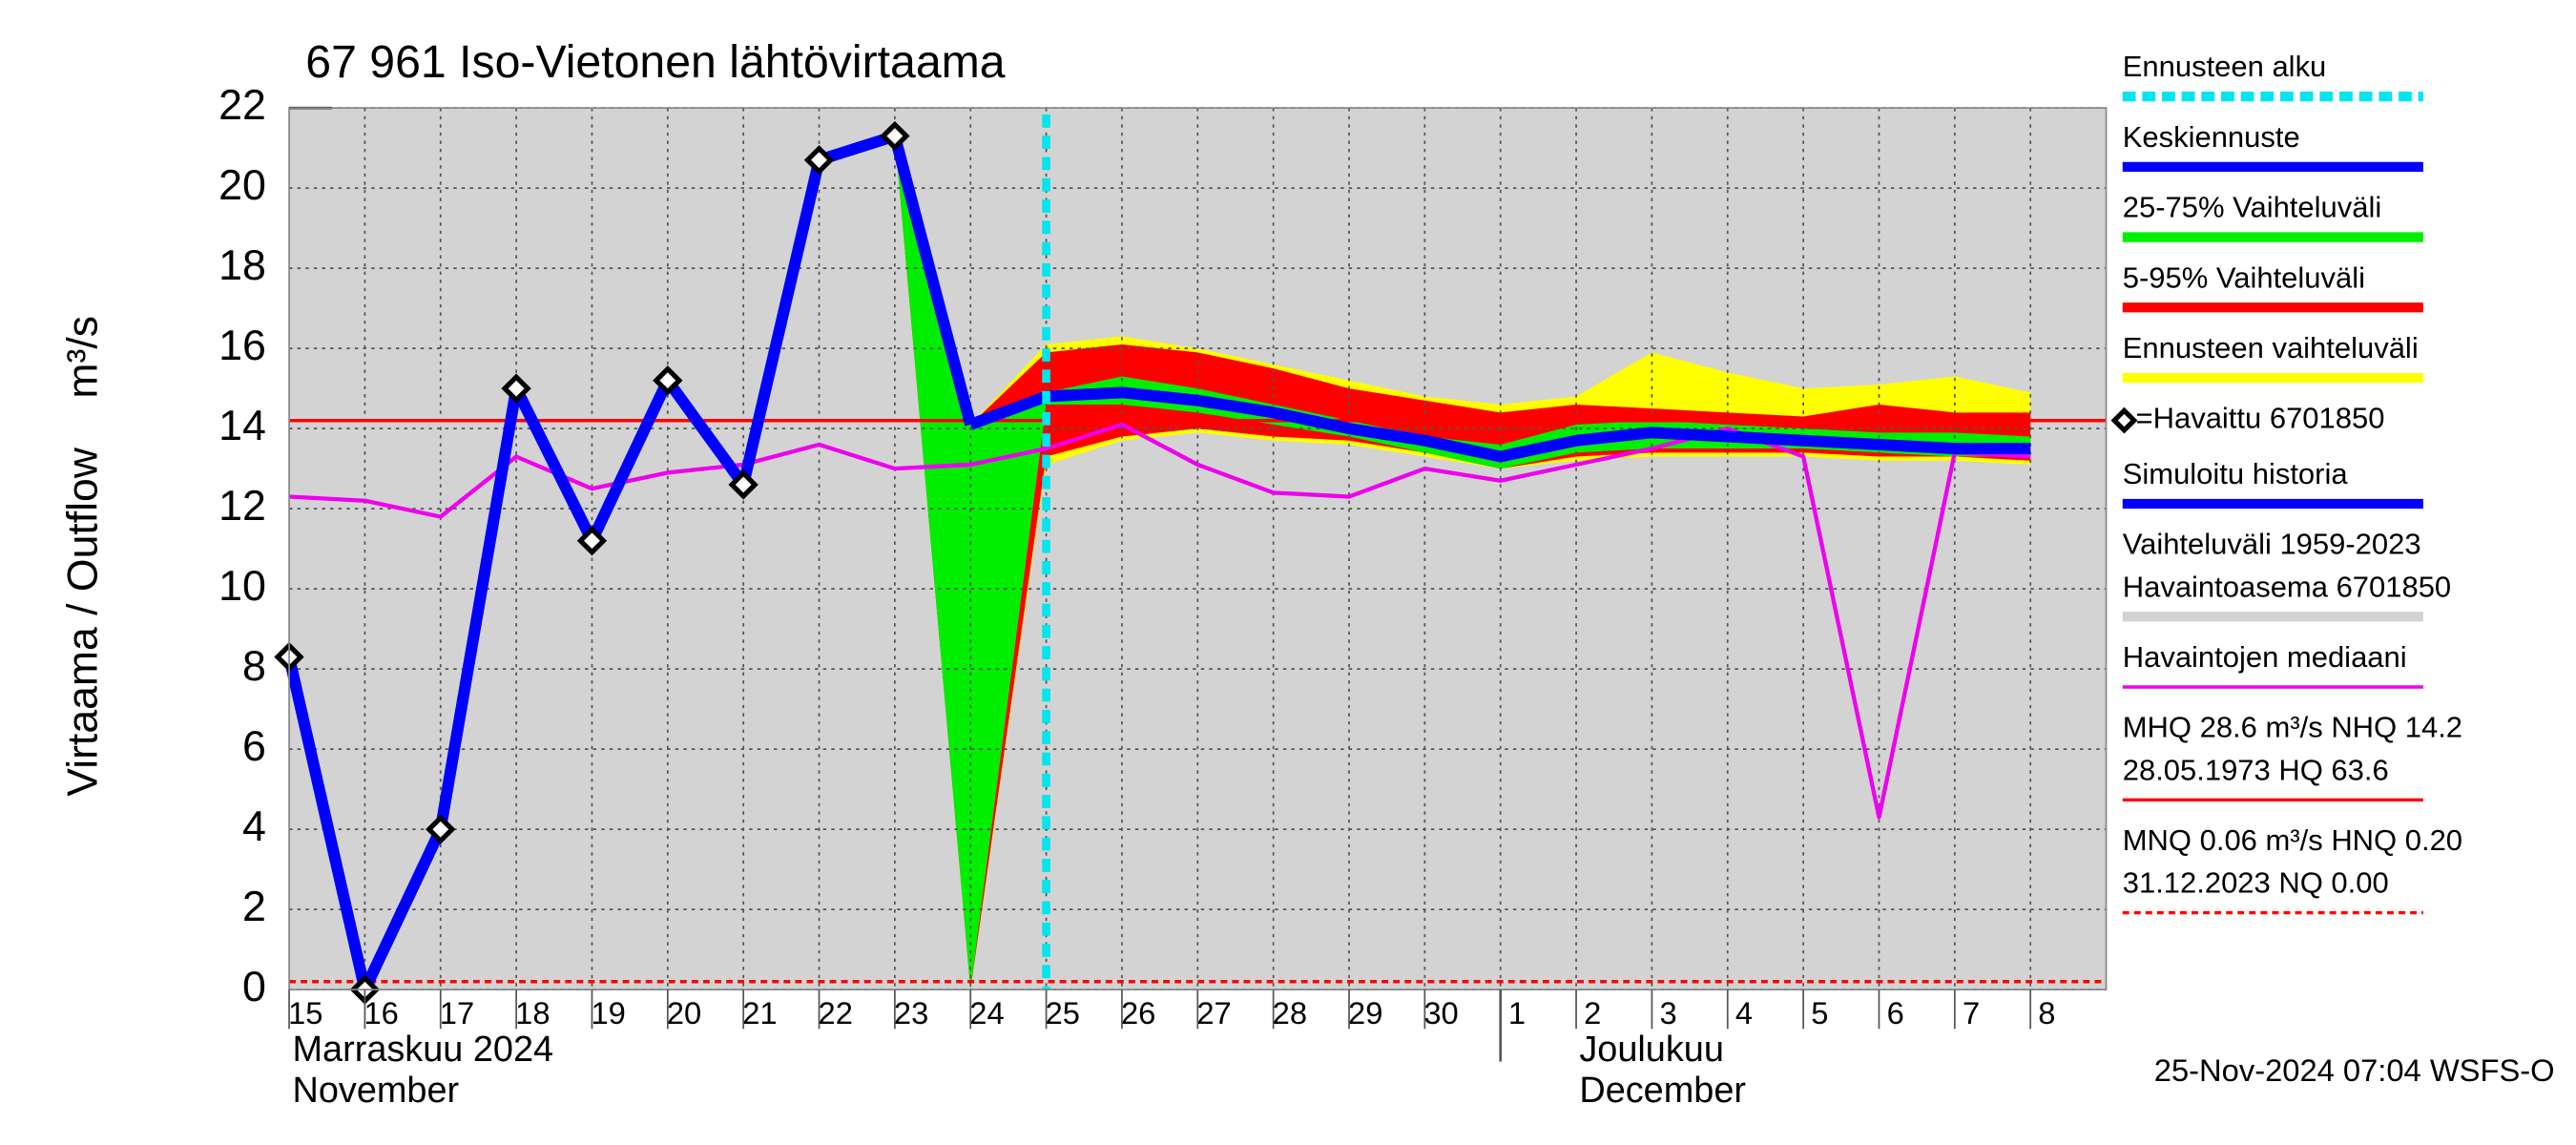 The image size is (2576, 1145). What do you see at coordinates (759, 1013) in the screenshot?
I see `x-tick-label: 21` at bounding box center [759, 1013].